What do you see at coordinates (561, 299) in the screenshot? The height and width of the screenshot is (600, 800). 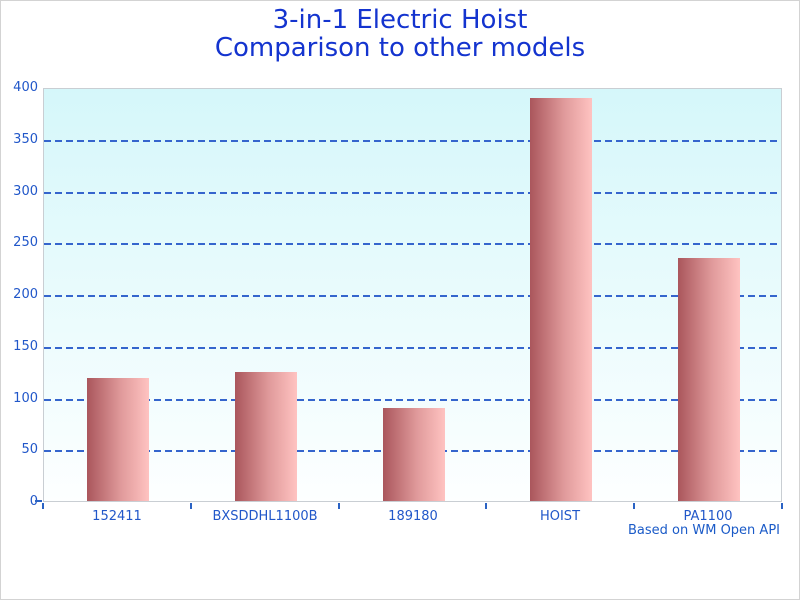 I see `bar-HOIST` at bounding box center [561, 299].